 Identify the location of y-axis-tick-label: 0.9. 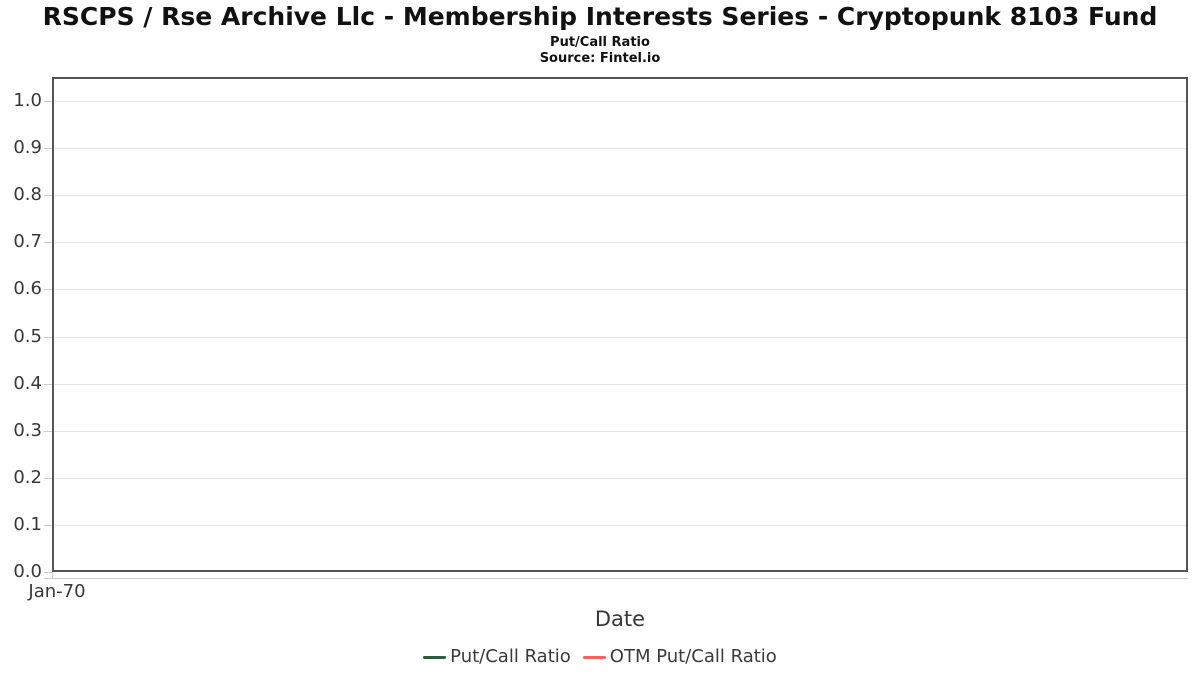
(27, 148).